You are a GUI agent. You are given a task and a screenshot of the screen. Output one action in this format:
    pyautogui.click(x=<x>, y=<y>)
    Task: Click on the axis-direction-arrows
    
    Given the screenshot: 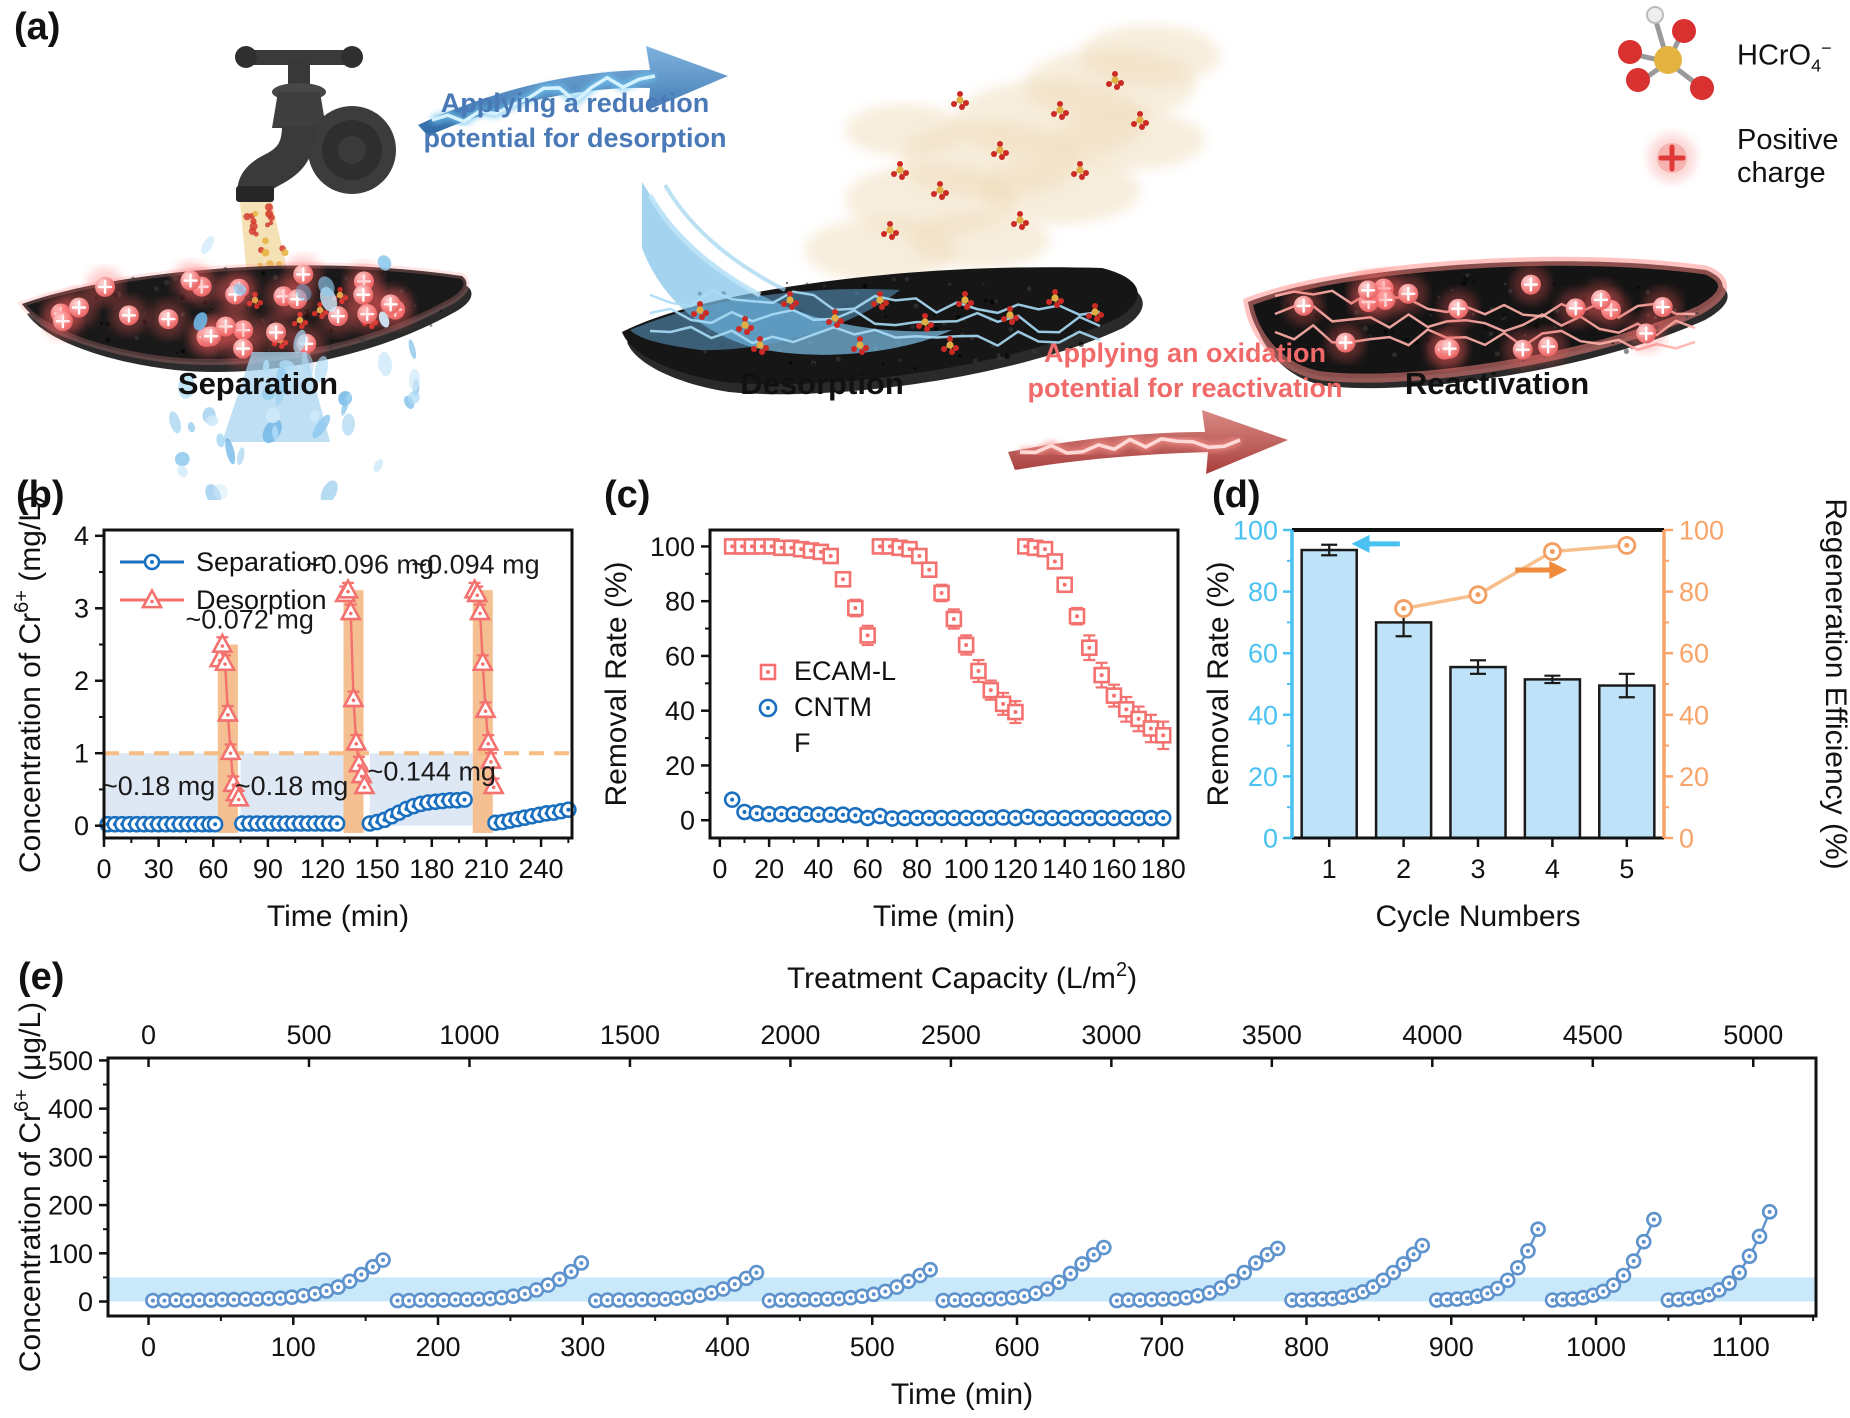 What is the action you would take?
    pyautogui.click(x=1459, y=557)
    